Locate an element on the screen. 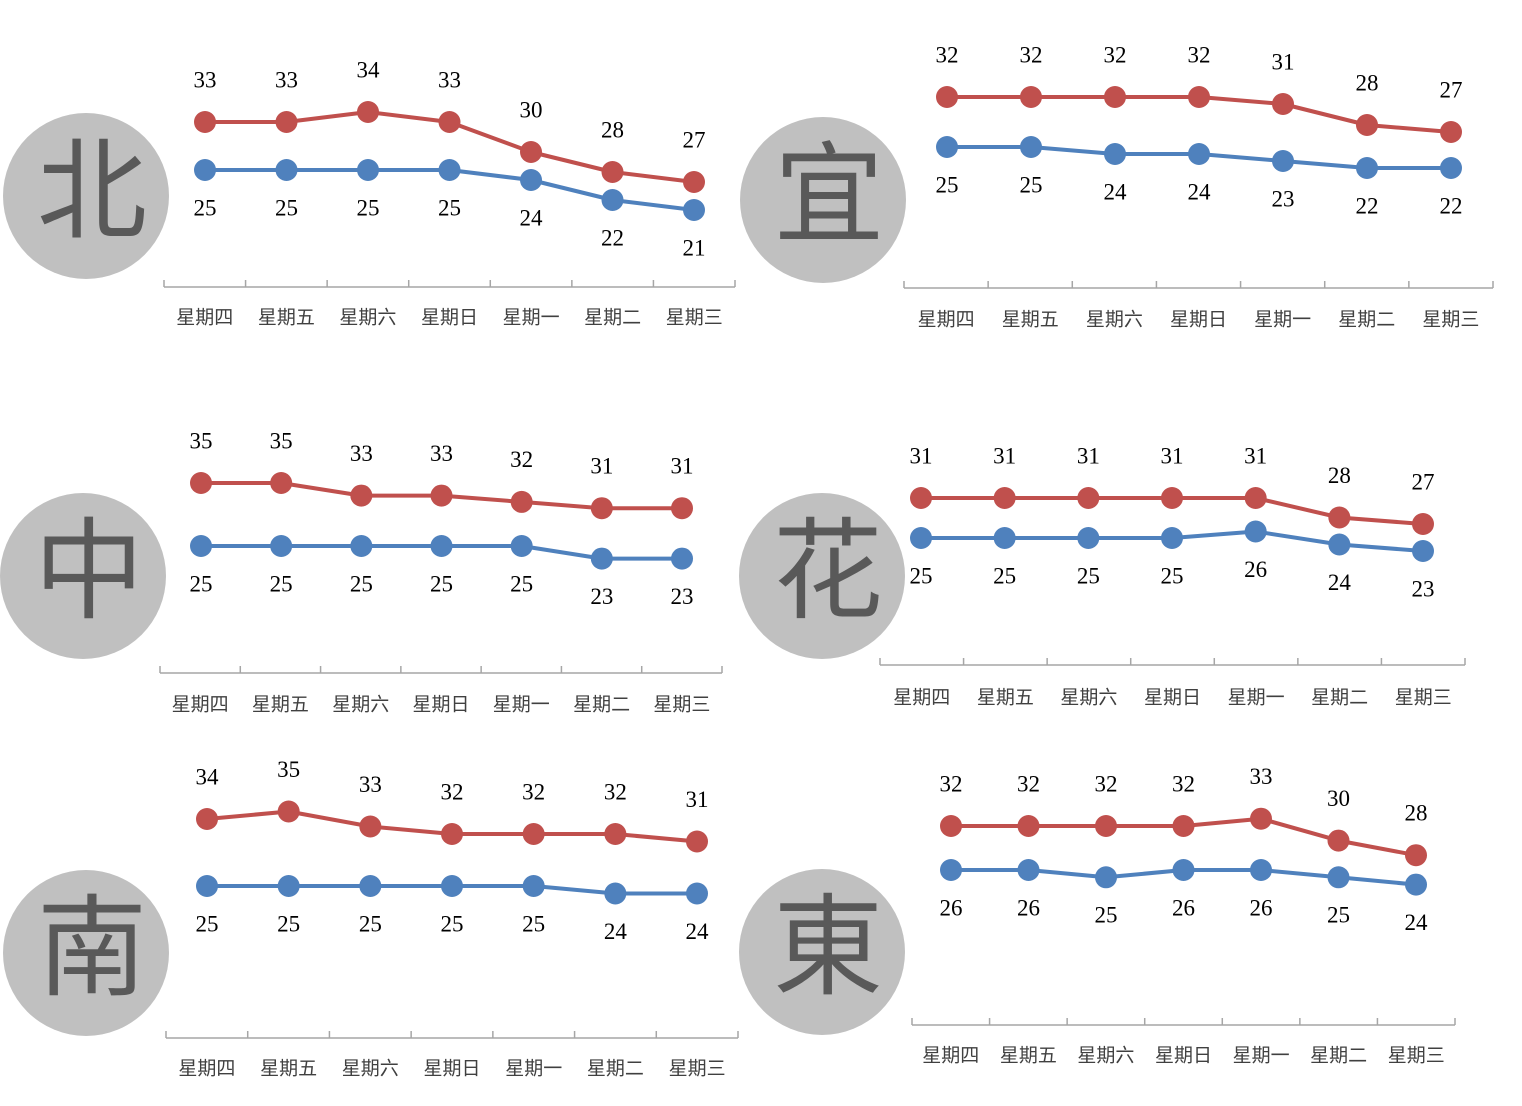  region-label: 中 is located at coordinates (89, 571).